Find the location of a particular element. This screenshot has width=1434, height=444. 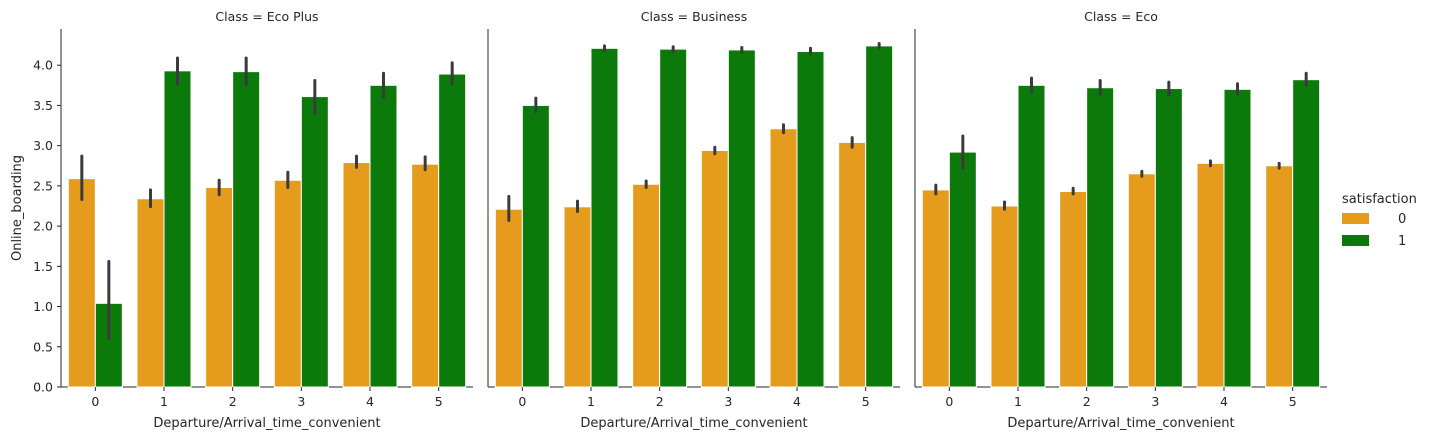

panel-2-x-tick-label: 0 is located at coordinates (522, 401).